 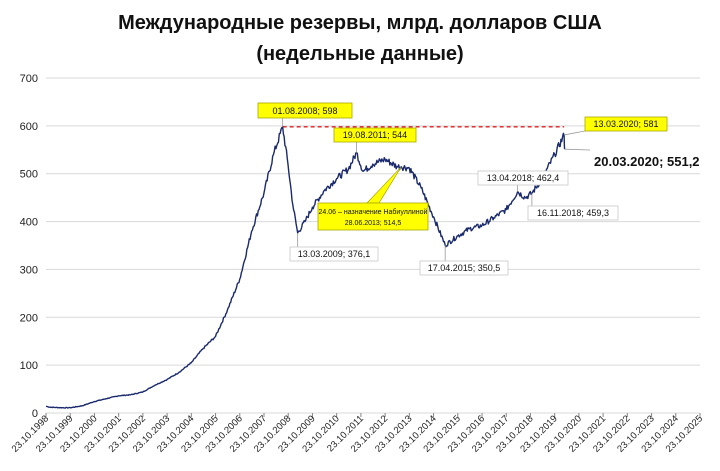 I want to click on y-tick-label: 400, so click(x=29, y=223).